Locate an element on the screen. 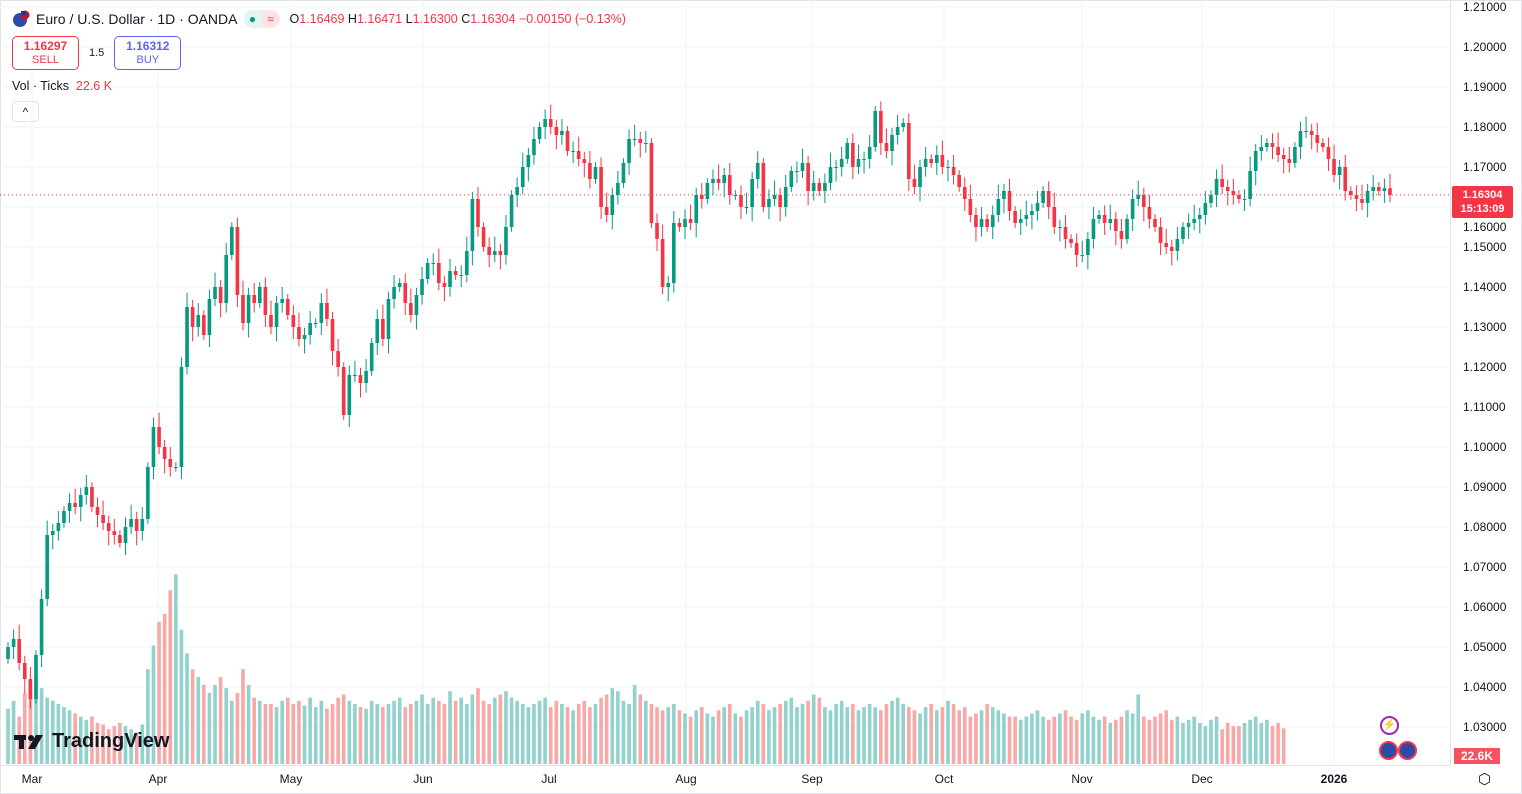 The image size is (1522, 794). tradingview-logo-icon is located at coordinates (28, 741).